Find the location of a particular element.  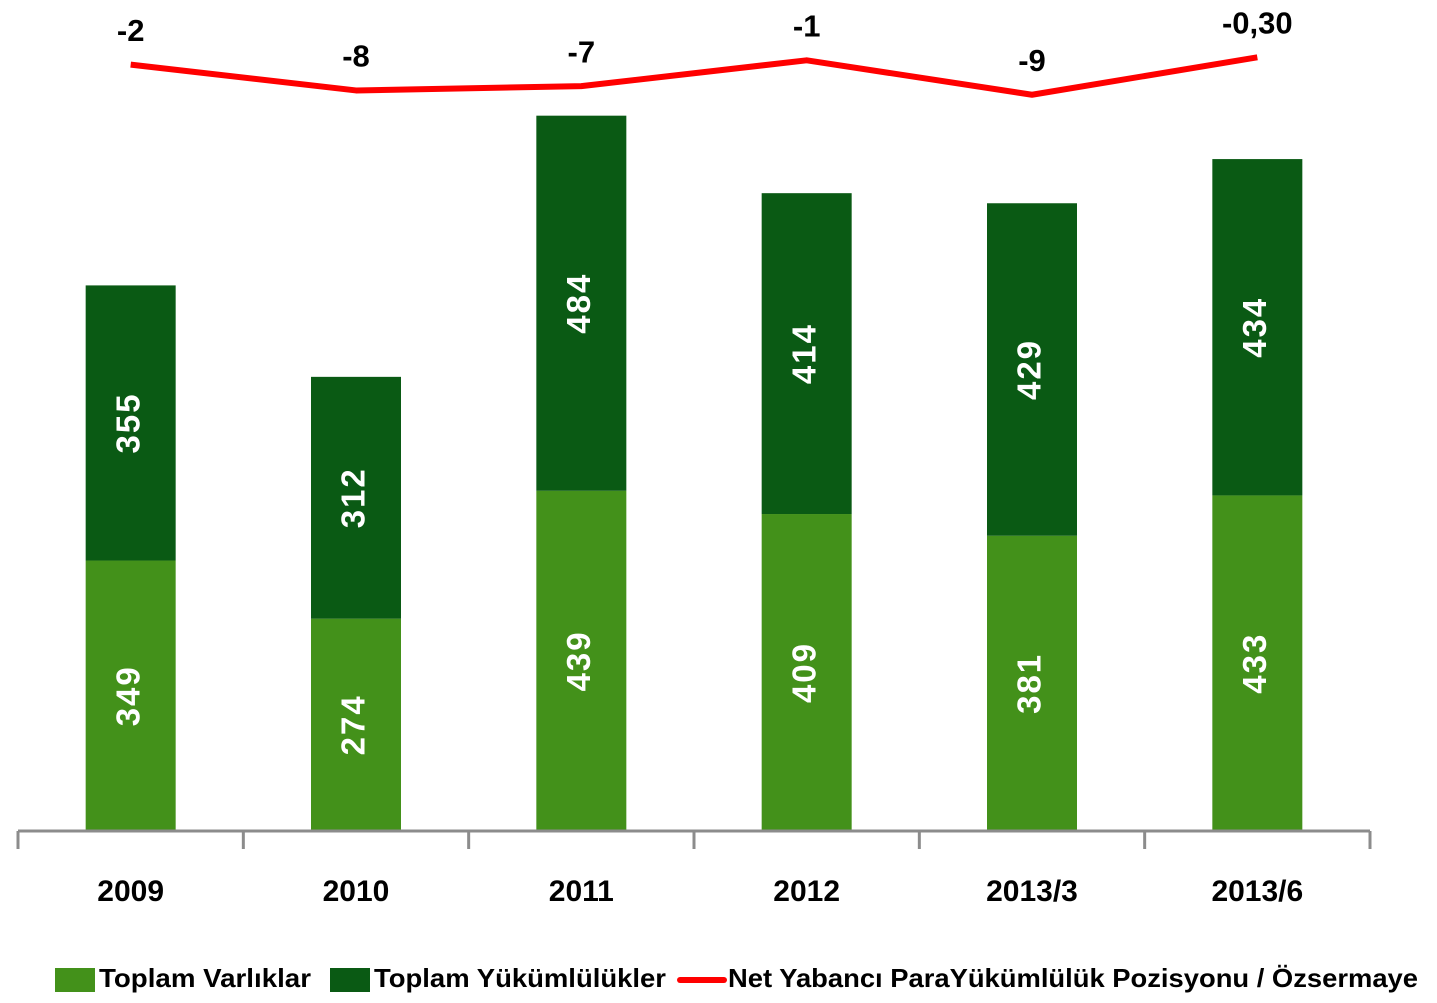

line-series is located at coordinates (694, 76).